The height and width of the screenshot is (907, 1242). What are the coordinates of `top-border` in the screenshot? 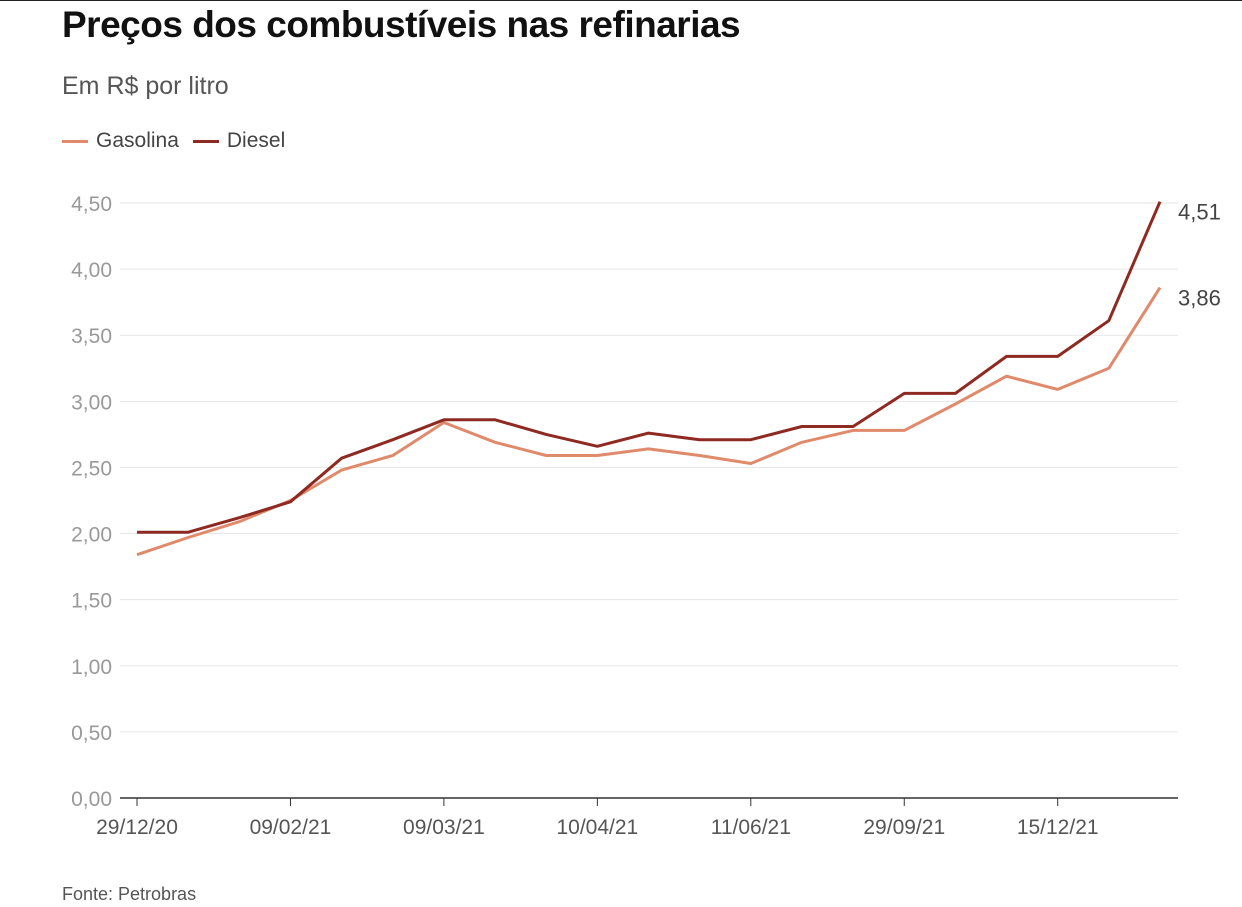 It's located at (621, 0).